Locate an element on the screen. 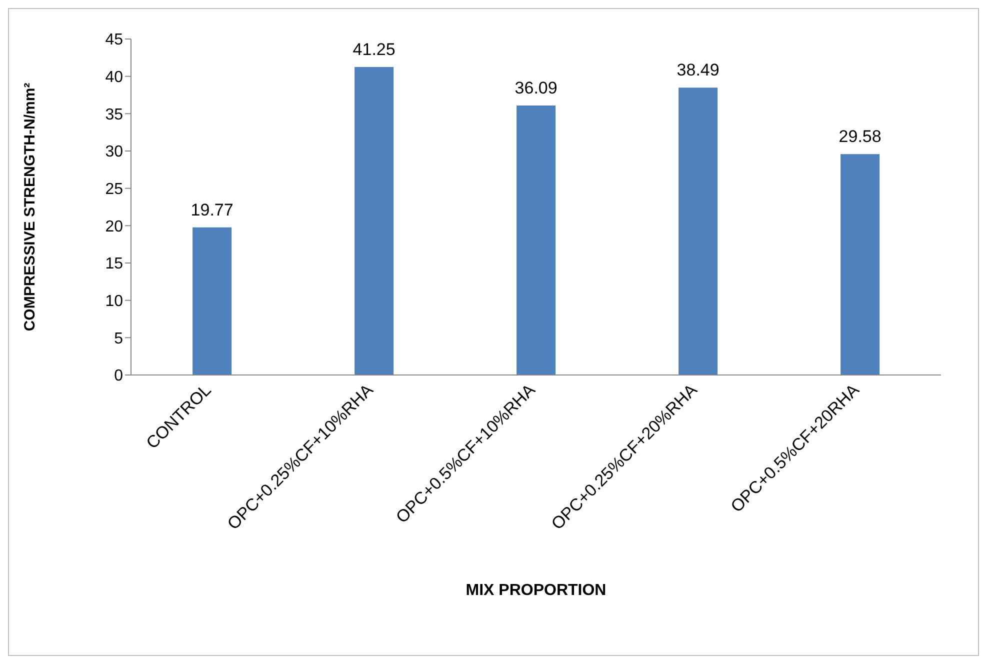 The width and height of the screenshot is (987, 664). x-axis-title: MIX PROPORTION is located at coordinates (536, 590).